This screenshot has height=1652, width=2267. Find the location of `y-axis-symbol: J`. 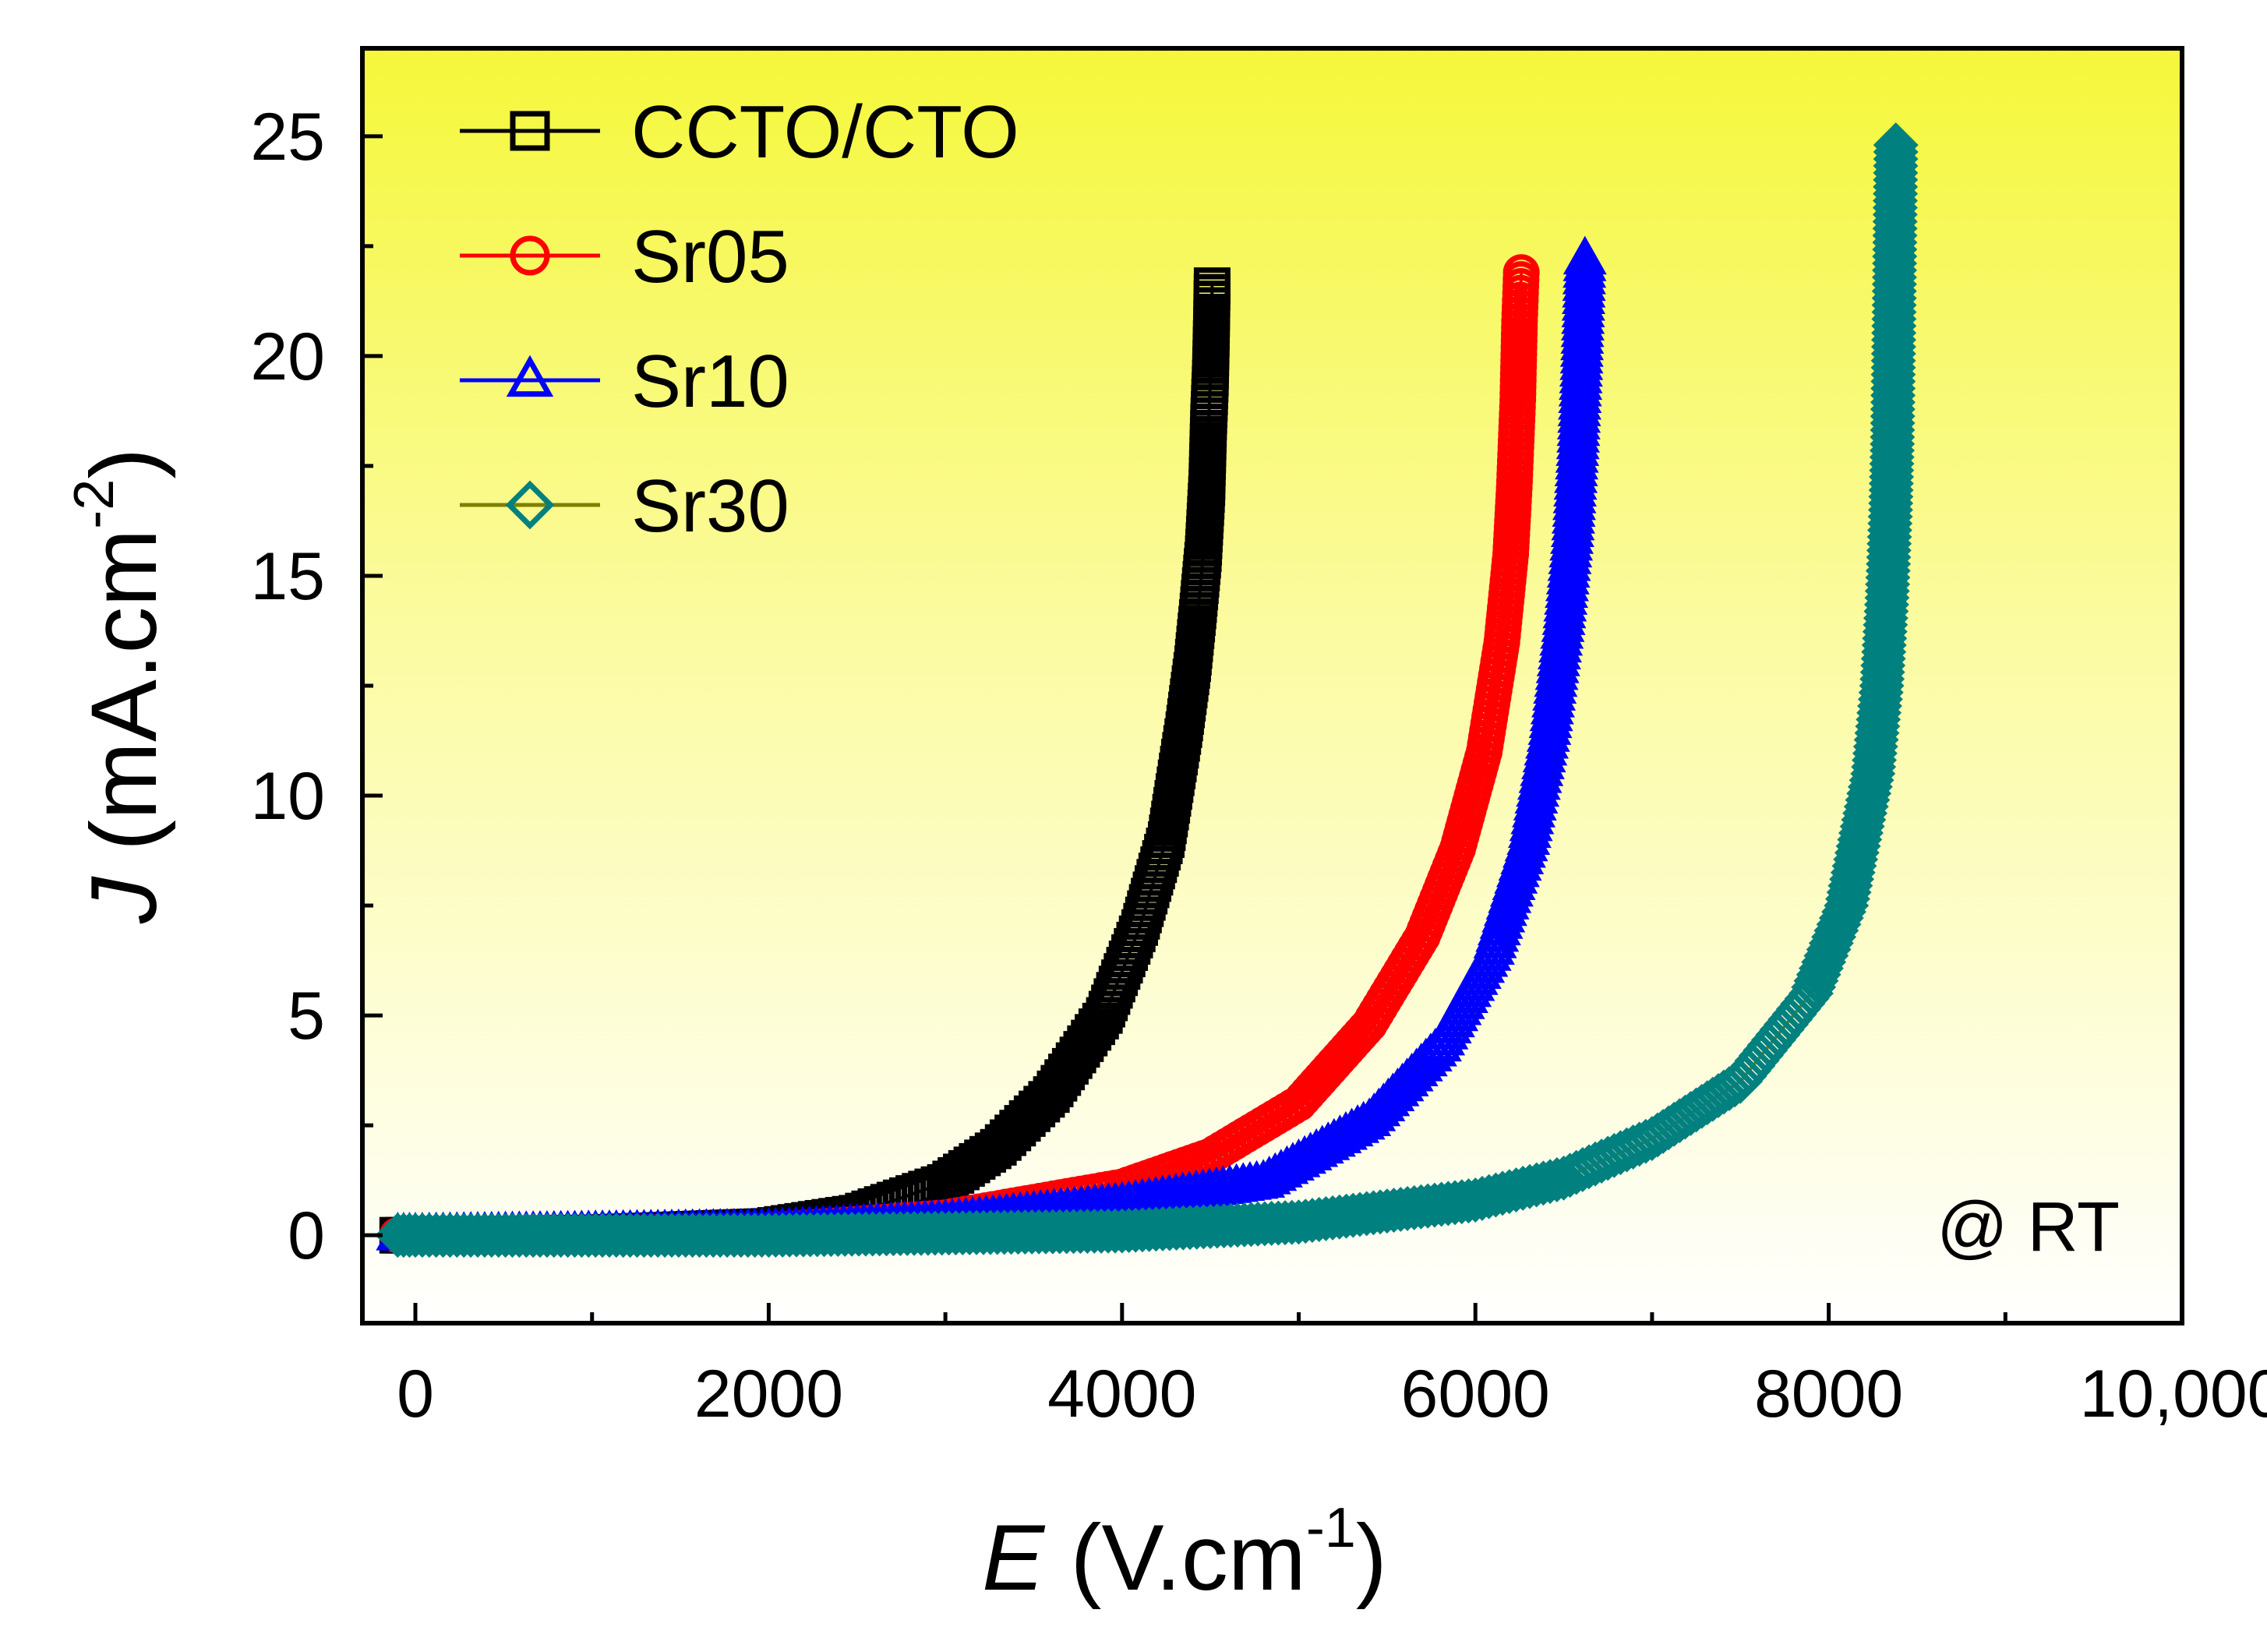

y-axis-symbol: J is located at coordinates (124, 900).